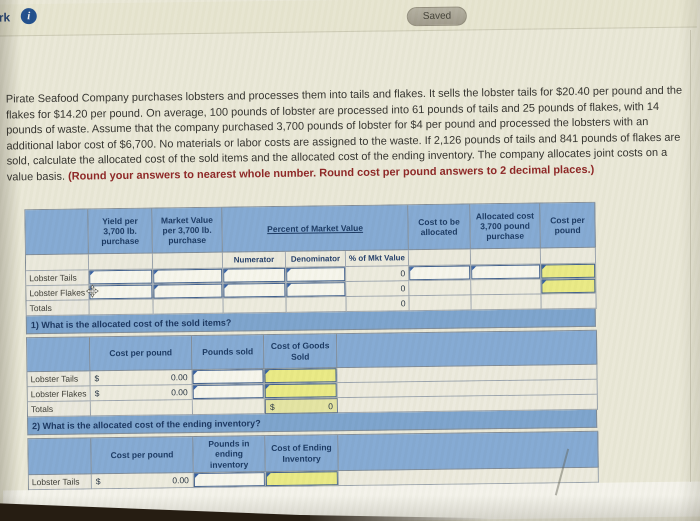  Describe the element at coordinates (316, 289) in the screenshot. I see `input-denominator-flakes` at that location.